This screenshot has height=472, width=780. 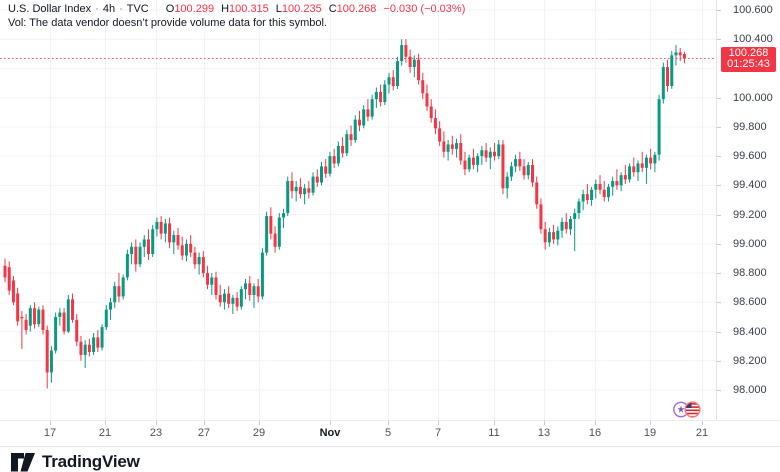 What do you see at coordinates (595, 433) in the screenshot?
I see `time-axis-label: 16` at bounding box center [595, 433].